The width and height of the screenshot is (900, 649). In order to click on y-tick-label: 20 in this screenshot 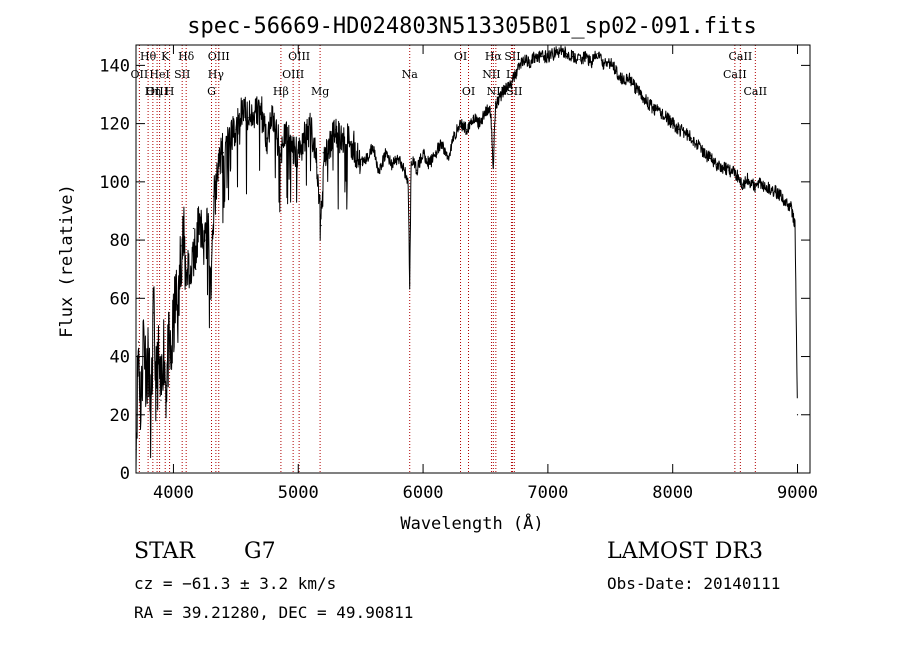, I will do `click(120, 416)`.